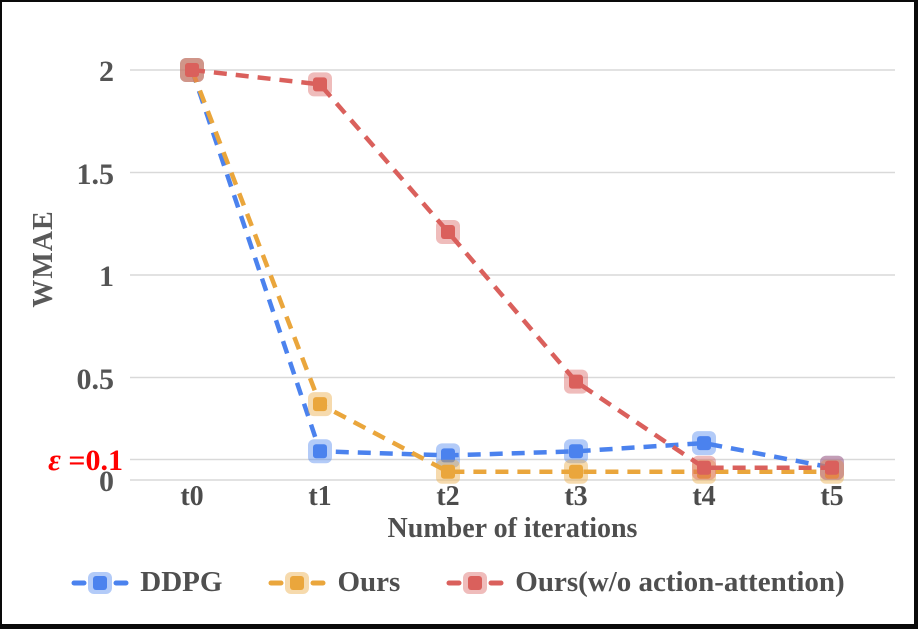 The height and width of the screenshot is (629, 918). I want to click on y-axis-title: WMAE, so click(43, 259).